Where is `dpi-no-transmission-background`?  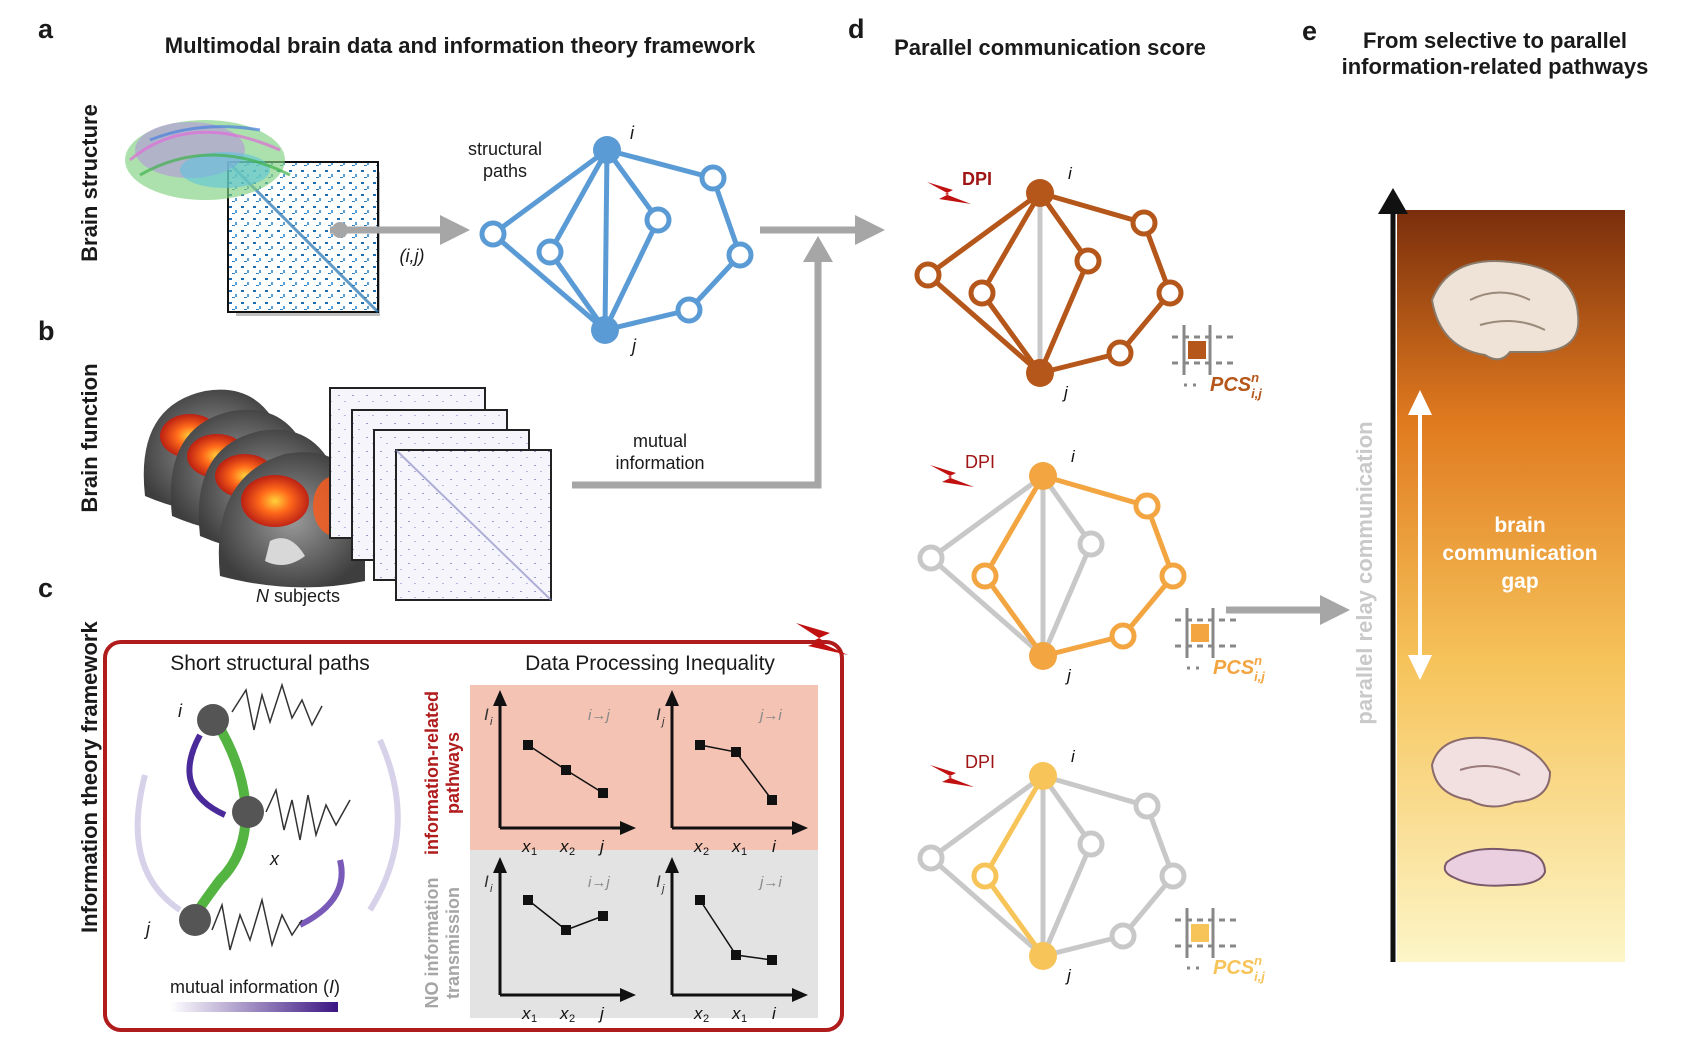
dpi-no-transmission-background is located at coordinates (644, 934).